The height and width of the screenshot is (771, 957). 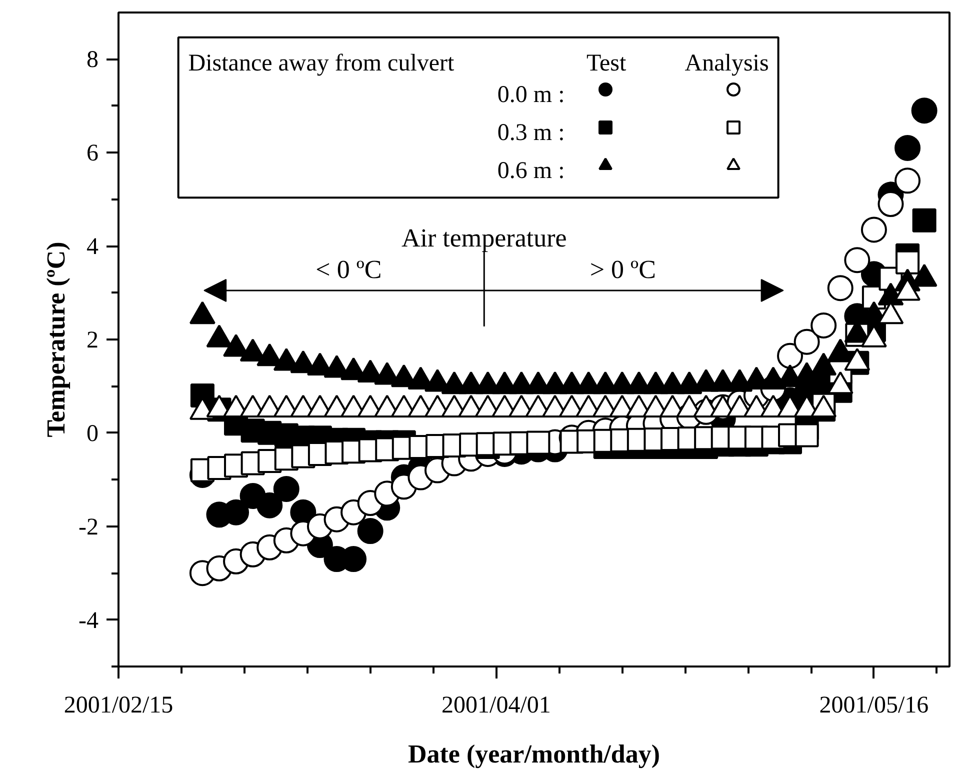 What do you see at coordinates (623, 269) in the screenshot?
I see `annotation: > 0 ºC` at bounding box center [623, 269].